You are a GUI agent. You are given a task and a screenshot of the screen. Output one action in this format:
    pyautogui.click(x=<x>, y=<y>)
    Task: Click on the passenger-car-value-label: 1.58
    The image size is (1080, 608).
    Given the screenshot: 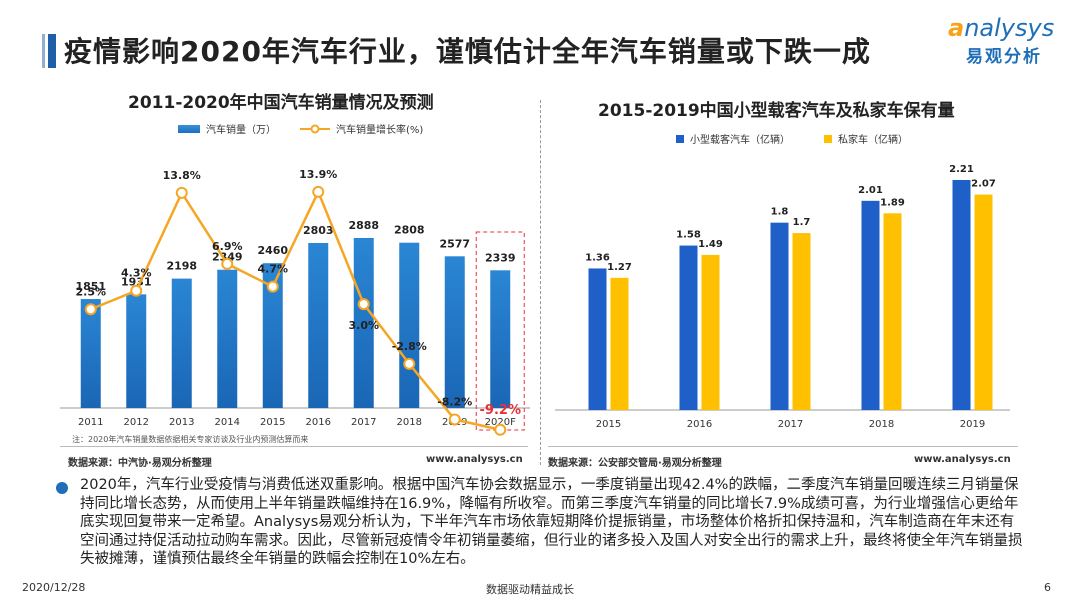 What is the action you would take?
    pyautogui.click(x=688, y=235)
    